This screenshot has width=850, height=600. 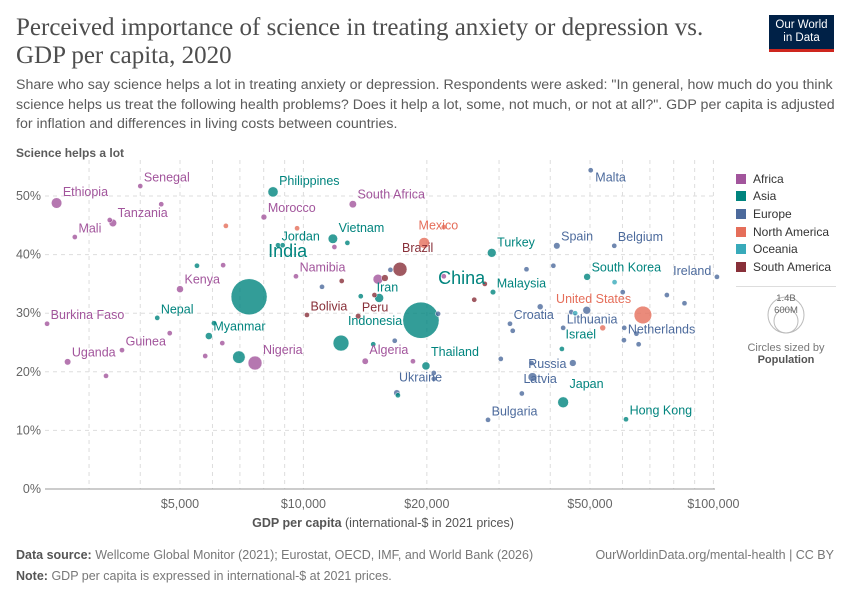 What do you see at coordinates (801, 33) in the screenshot?
I see `owid-logo: Our World in Data` at bounding box center [801, 33].